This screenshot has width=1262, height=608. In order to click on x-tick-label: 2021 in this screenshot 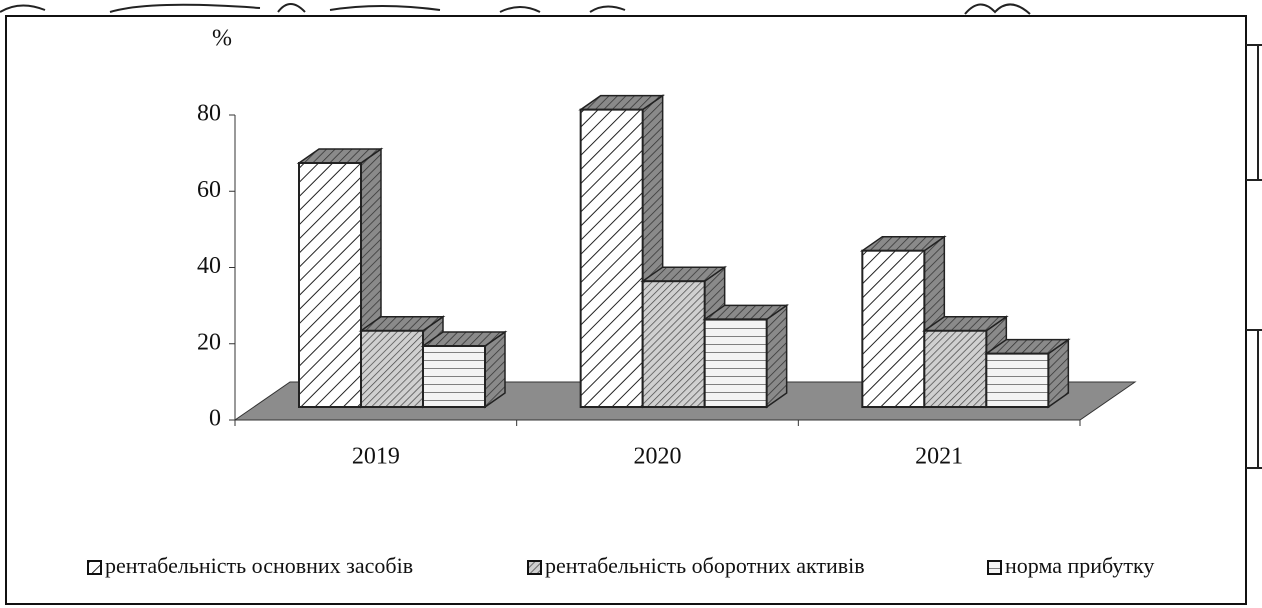, I will do `click(939, 457)`.